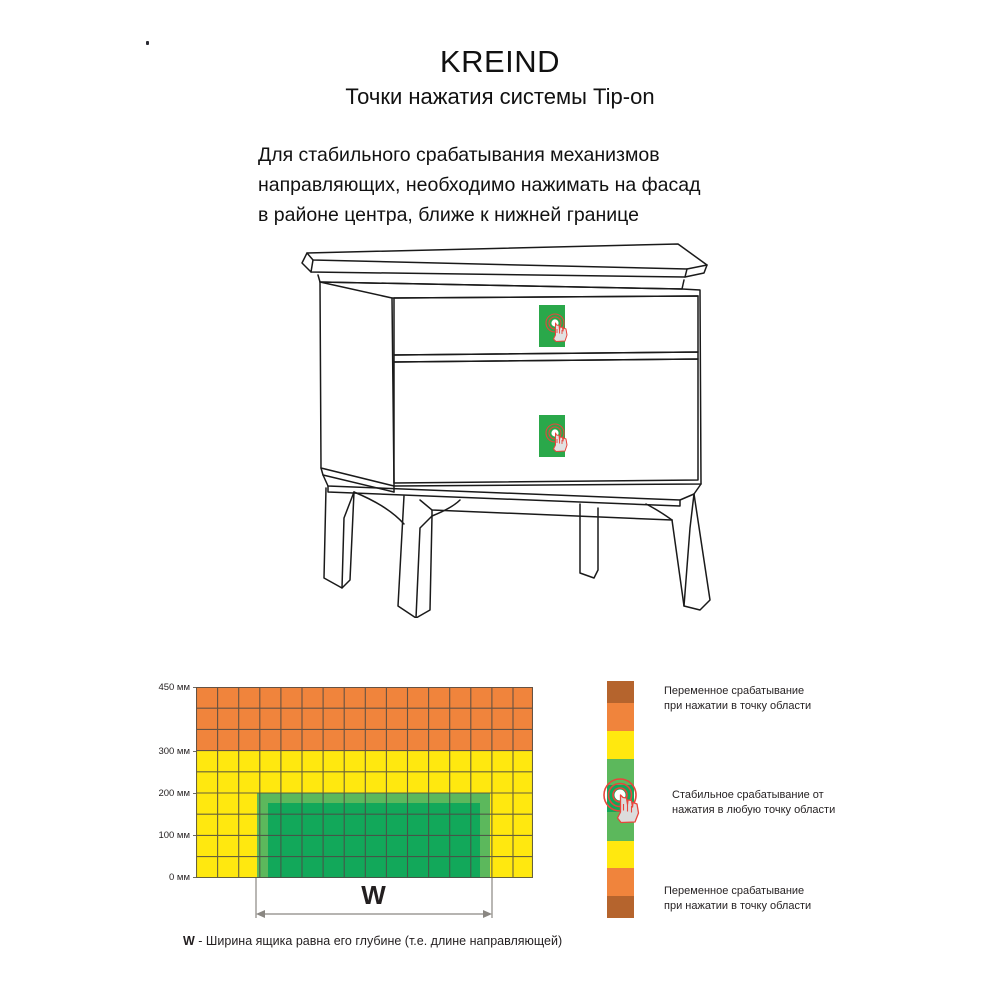 The width and height of the screenshot is (1000, 1000). Describe the element at coordinates (147, 43) in the screenshot. I see `corner-artifact-dot` at that location.